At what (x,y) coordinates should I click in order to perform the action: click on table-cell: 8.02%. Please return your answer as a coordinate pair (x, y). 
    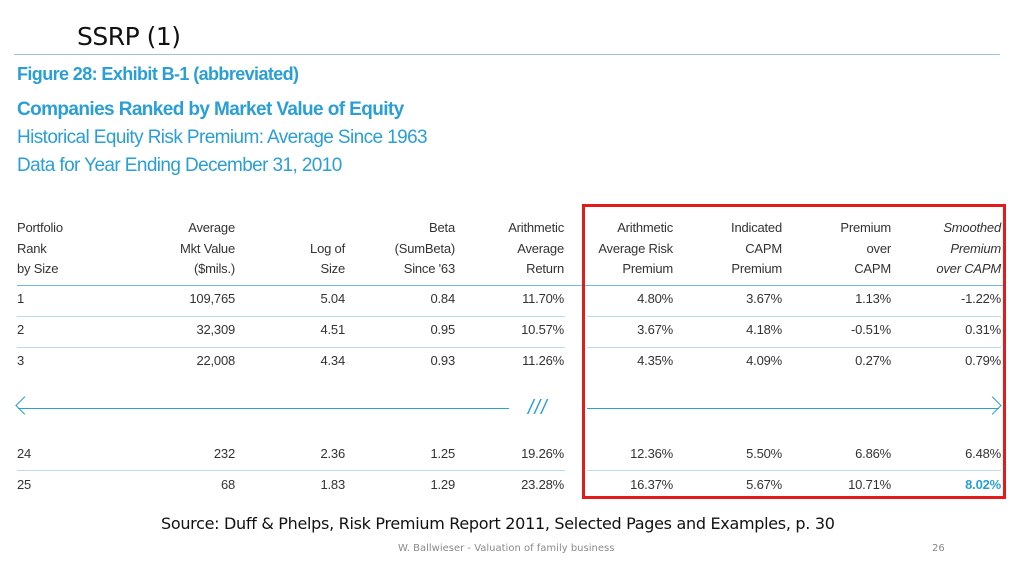
    Looking at the image, I should click on (983, 484).